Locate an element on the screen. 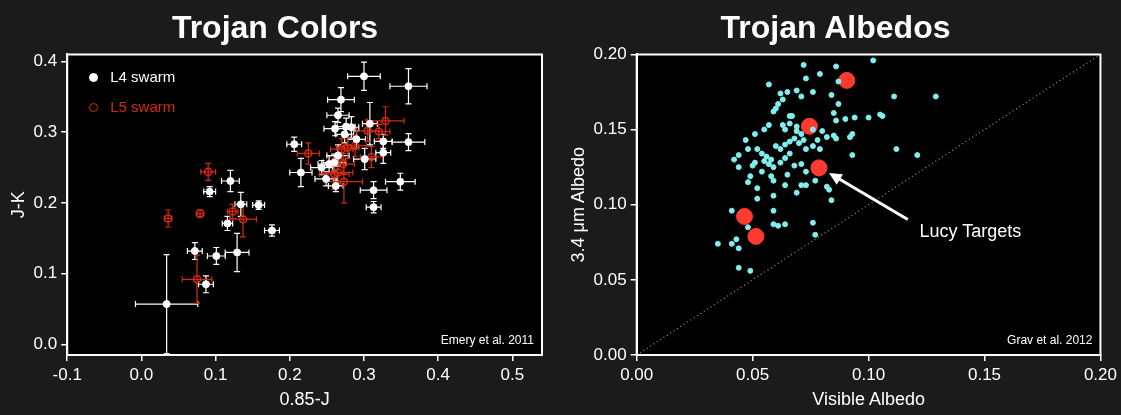  y-tick-label: 0.0 is located at coordinates (45, 344).